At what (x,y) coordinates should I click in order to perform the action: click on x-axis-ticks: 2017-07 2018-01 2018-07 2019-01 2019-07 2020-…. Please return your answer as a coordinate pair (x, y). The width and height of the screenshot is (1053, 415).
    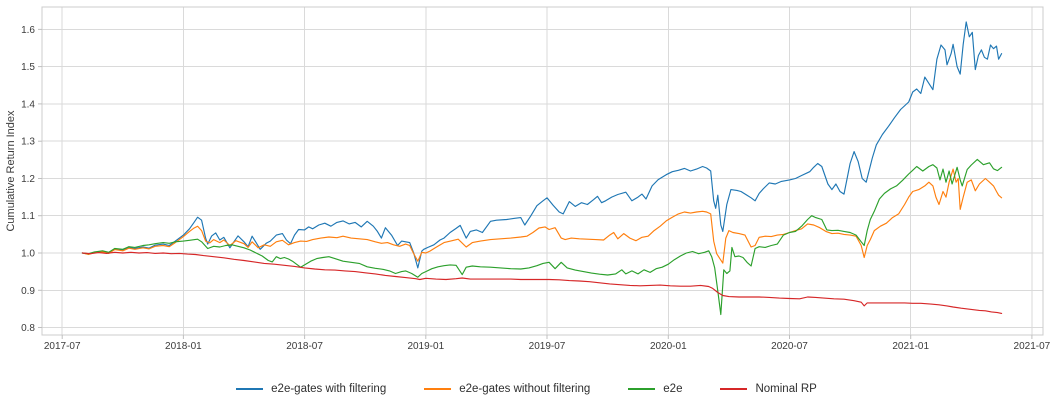
    Looking at the image, I should click on (547, 343).